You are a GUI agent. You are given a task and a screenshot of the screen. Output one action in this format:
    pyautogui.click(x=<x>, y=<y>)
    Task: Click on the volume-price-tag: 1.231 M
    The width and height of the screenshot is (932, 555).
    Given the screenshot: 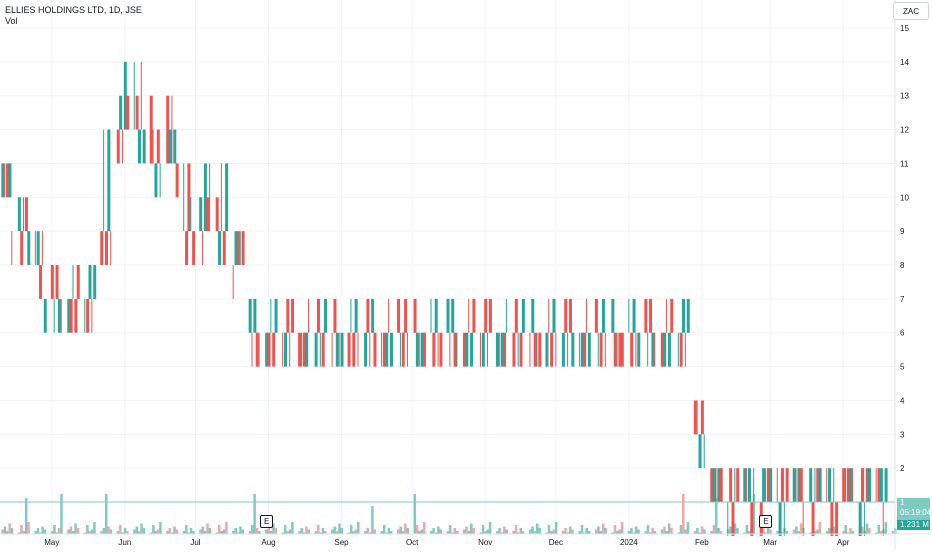 What is the action you would take?
    pyautogui.click(x=913, y=525)
    